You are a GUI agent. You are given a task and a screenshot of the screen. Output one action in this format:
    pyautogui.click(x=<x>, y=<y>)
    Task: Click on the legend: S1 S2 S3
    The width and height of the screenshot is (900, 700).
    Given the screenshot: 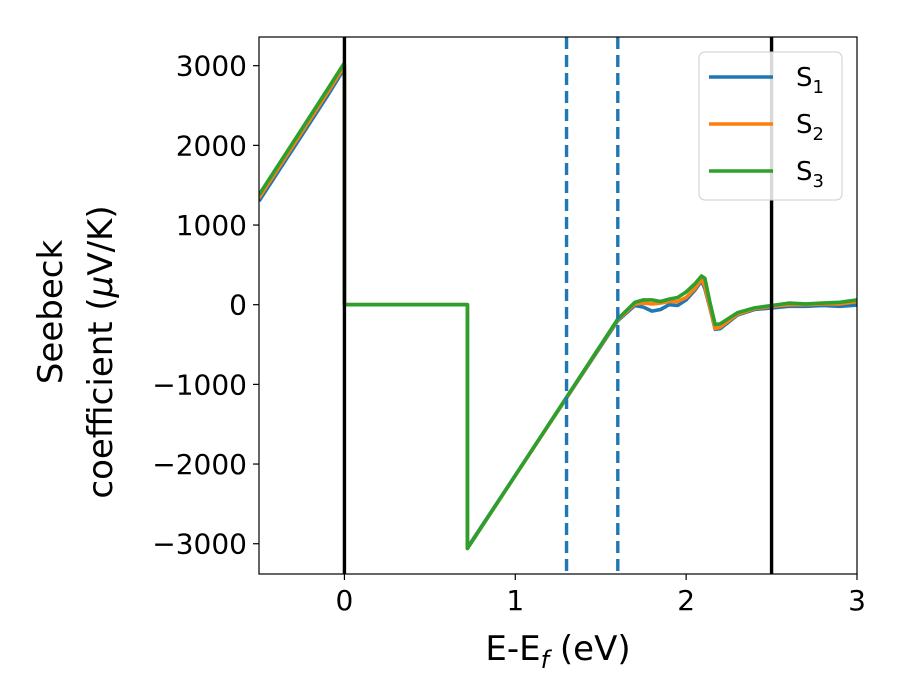 What is the action you would take?
    pyautogui.click(x=770, y=126)
    